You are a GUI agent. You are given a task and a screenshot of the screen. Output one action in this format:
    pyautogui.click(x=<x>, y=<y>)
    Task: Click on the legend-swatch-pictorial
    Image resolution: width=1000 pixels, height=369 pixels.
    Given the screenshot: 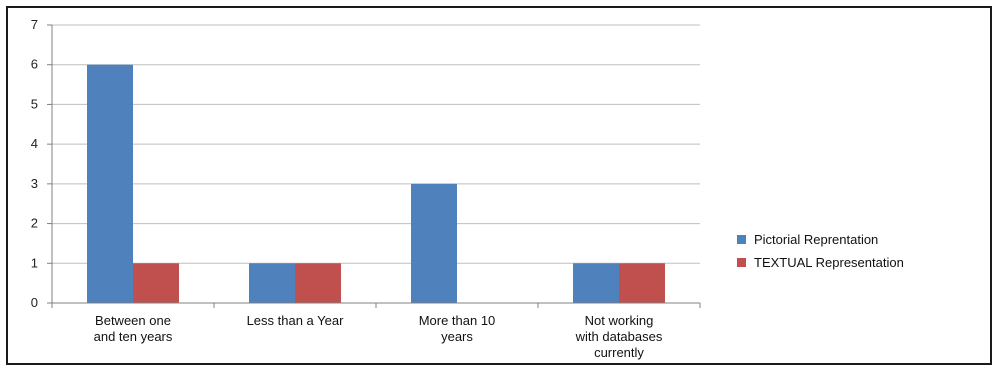 What is the action you would take?
    pyautogui.click(x=741, y=239)
    